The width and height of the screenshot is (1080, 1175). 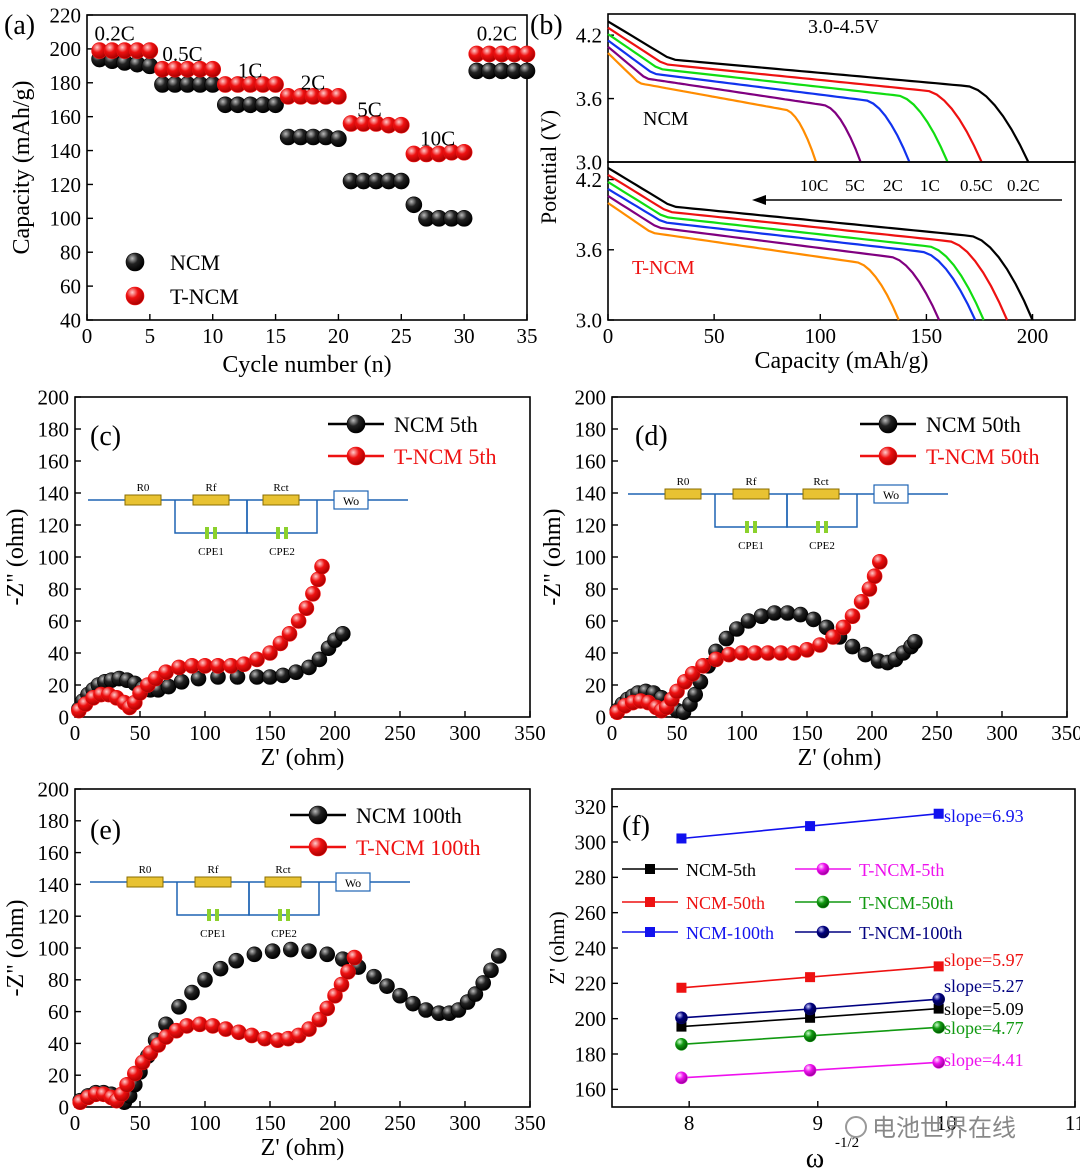 What do you see at coordinates (351, 501) in the screenshot?
I see `warburg-label: Wo` at bounding box center [351, 501].